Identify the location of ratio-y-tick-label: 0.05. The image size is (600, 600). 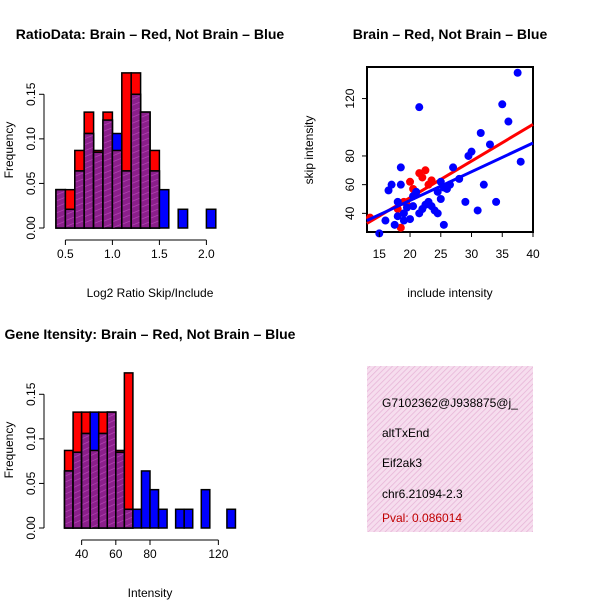
(31, 183).